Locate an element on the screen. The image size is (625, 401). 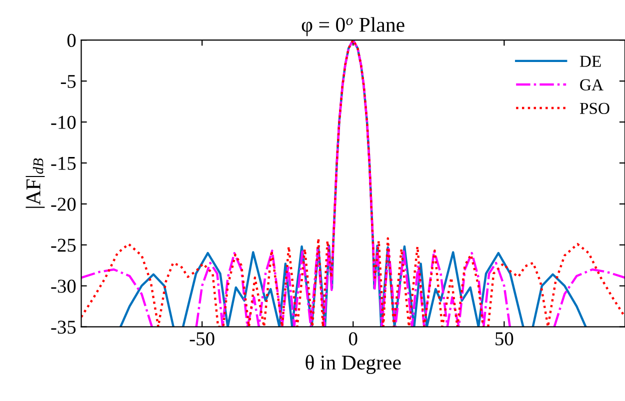
y-tick-label: -25 is located at coordinates (63, 245).